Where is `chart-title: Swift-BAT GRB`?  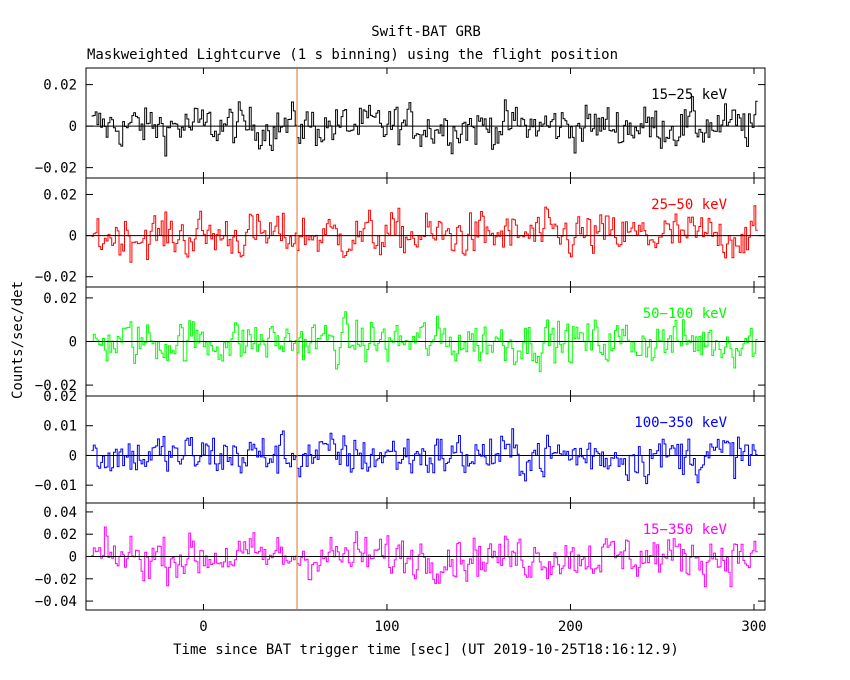
chart-title: Swift-BAT GRB is located at coordinates (426, 32).